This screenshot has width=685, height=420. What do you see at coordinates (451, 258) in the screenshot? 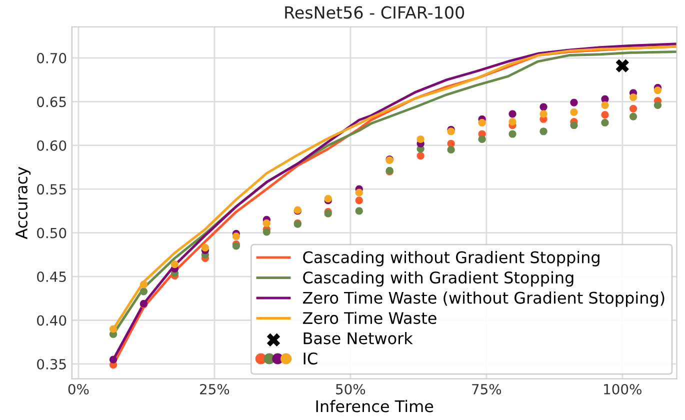
I see `legend-label: Cascading without Gradient Stopping` at bounding box center [451, 258].